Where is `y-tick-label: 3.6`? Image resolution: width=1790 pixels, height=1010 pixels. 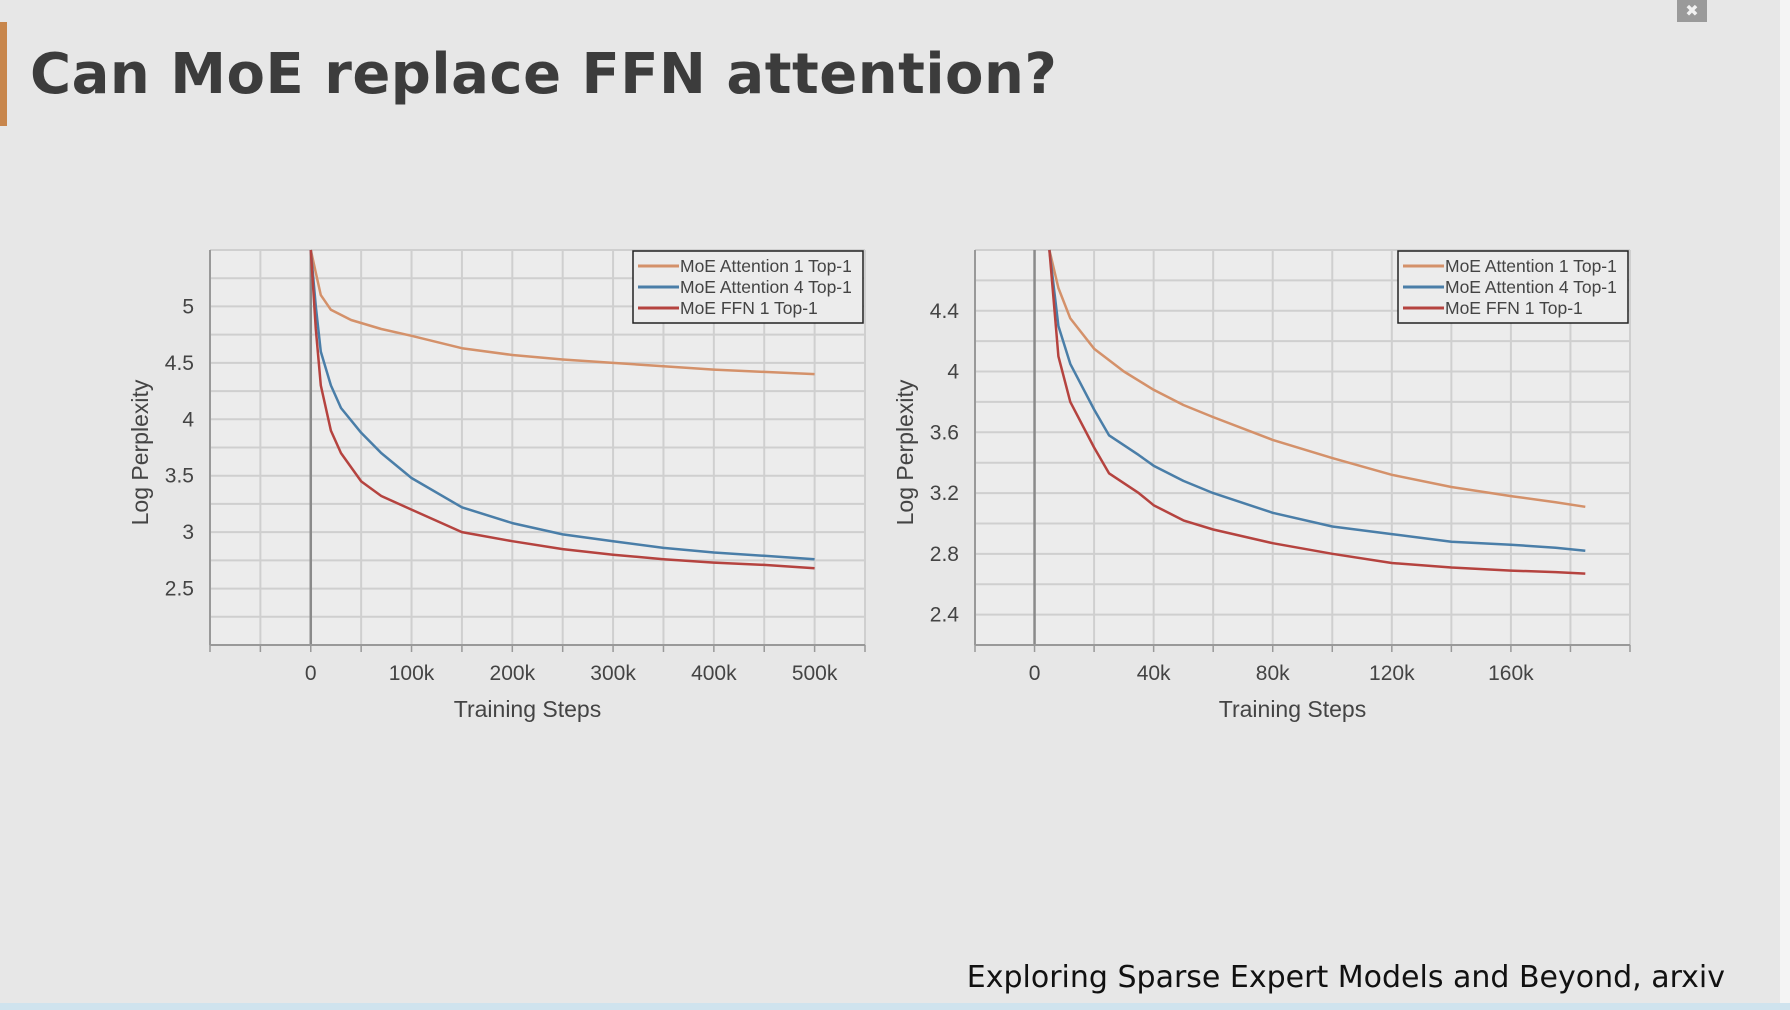
y-tick-label: 3.6 is located at coordinates (944, 432).